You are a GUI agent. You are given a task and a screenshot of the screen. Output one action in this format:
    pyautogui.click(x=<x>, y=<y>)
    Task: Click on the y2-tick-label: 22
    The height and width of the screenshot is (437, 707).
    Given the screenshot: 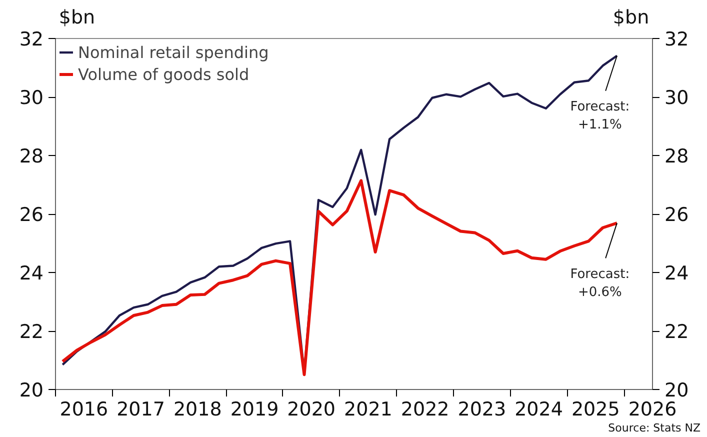 What is the action you would take?
    pyautogui.click(x=676, y=332)
    